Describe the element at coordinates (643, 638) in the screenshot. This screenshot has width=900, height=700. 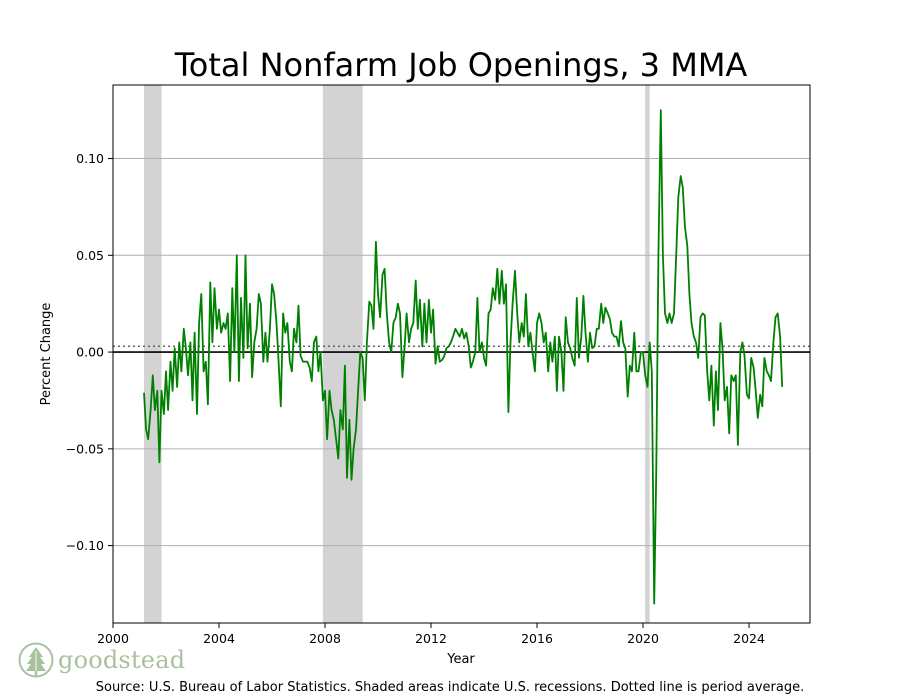
I see `x-tick-label: 2020` at that location.